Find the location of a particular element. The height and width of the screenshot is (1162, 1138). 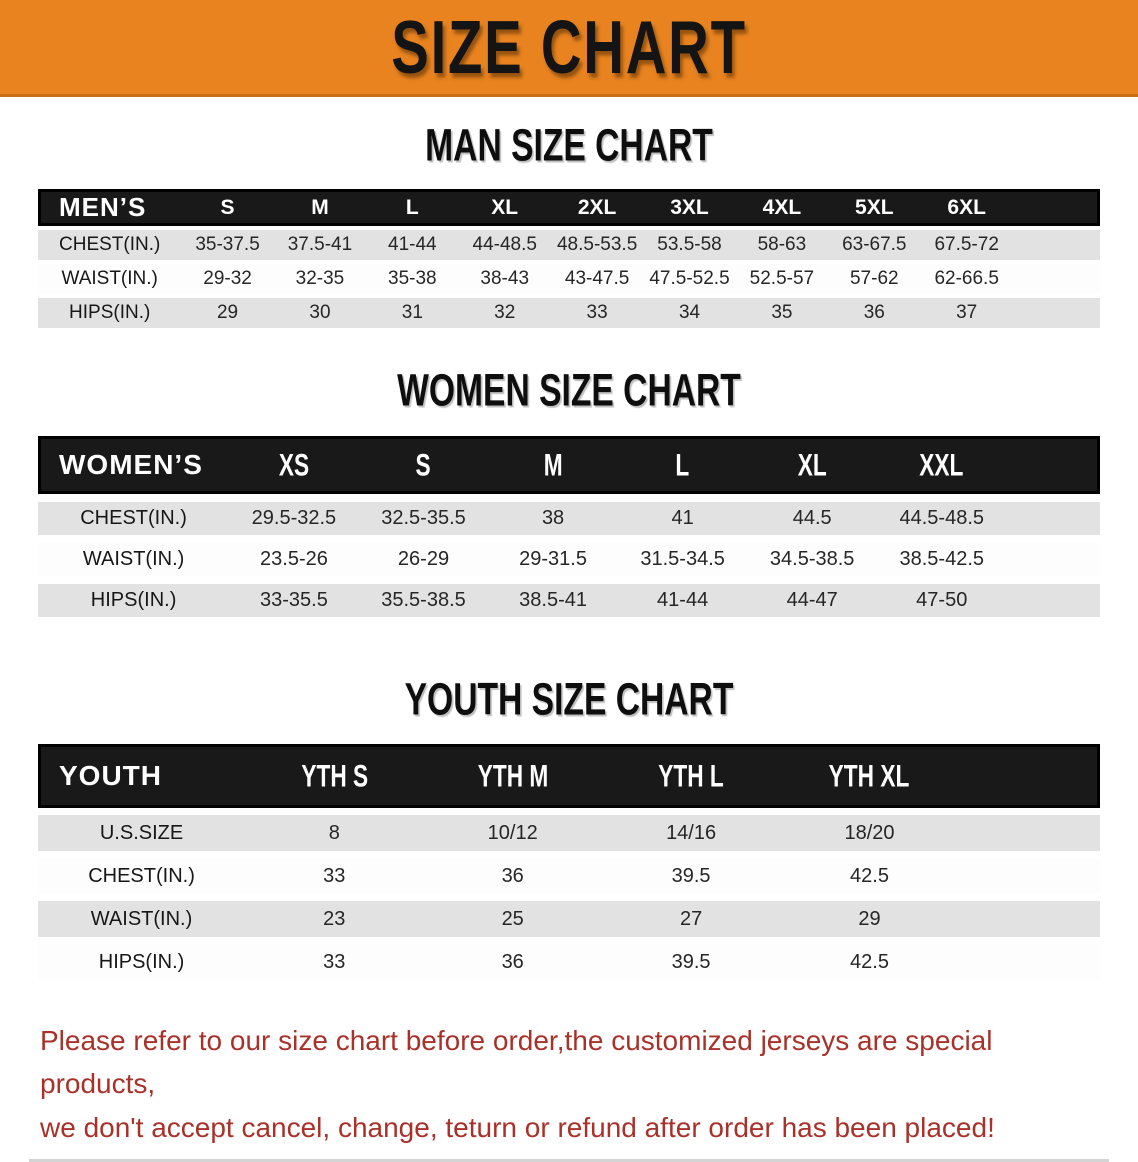

value-cell: 44.5 is located at coordinates (812, 518).